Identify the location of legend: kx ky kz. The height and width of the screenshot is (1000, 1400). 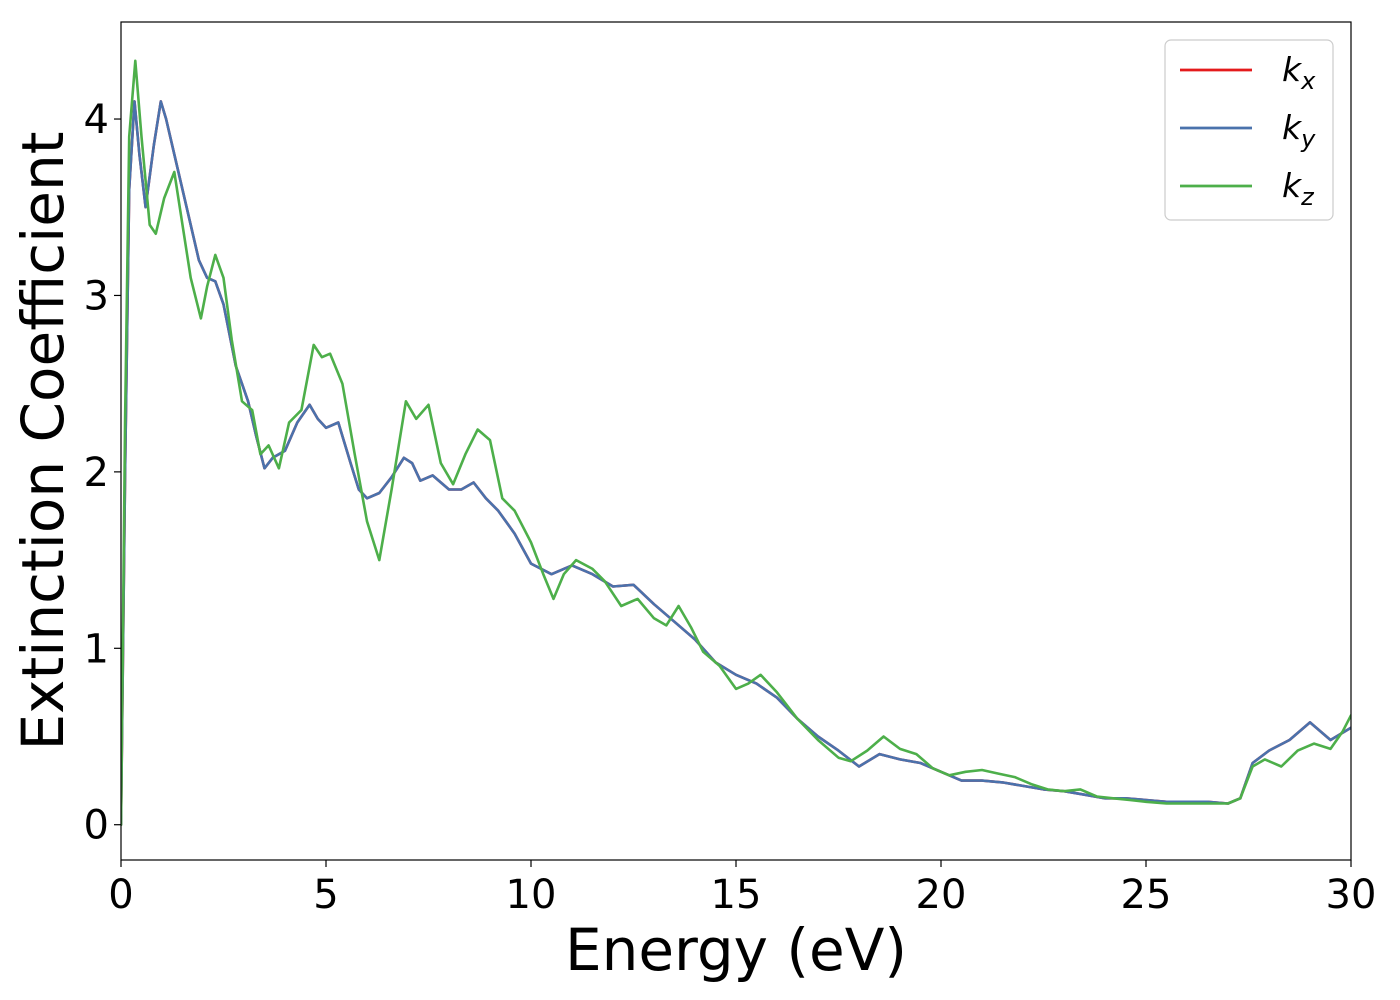
(1249, 130).